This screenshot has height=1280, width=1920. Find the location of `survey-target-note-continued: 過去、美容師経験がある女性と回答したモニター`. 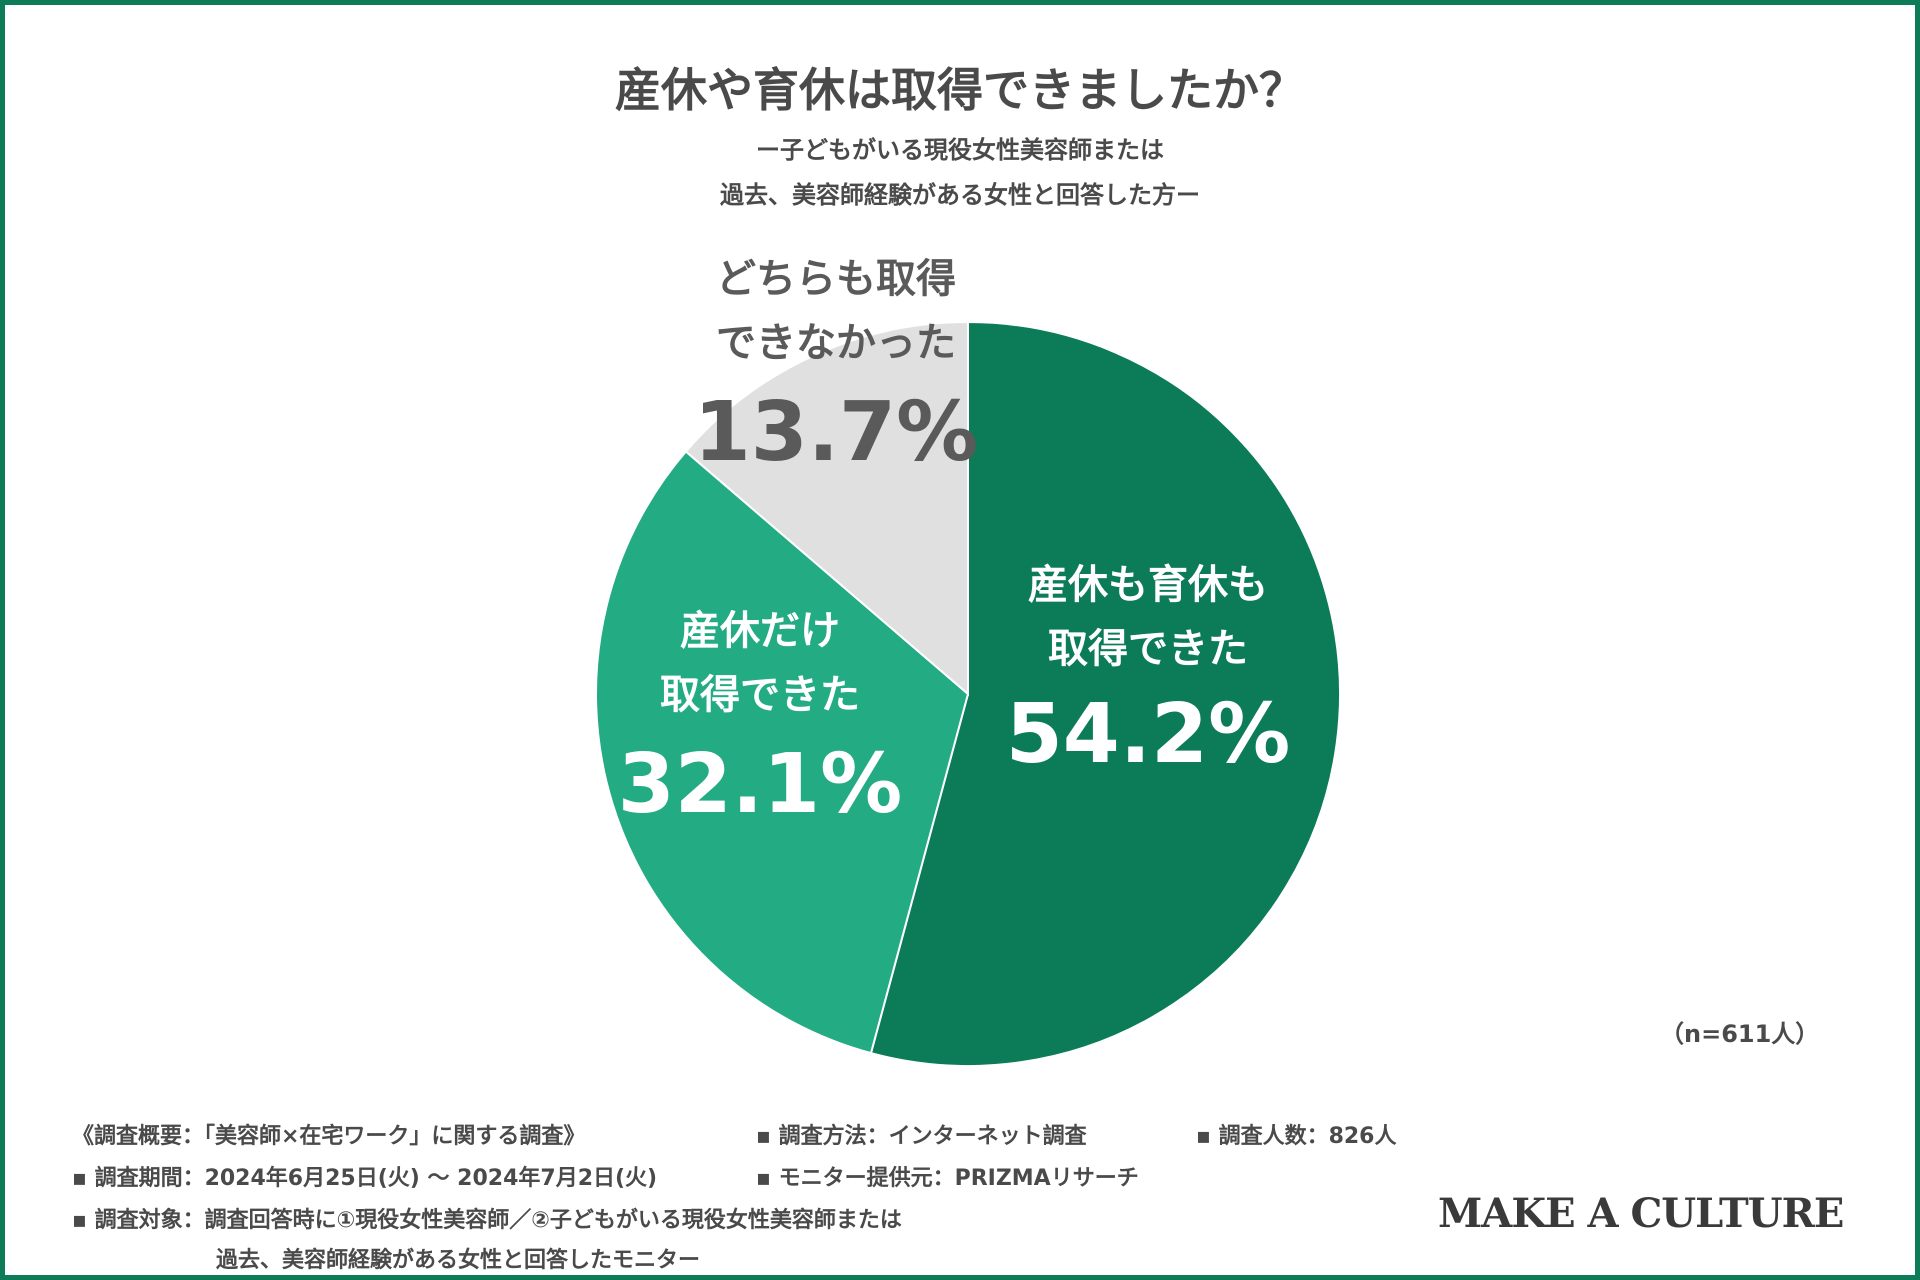

survey-target-note-continued: 過去、美容師経験がある女性と回答したモニター is located at coordinates (458, 1260).